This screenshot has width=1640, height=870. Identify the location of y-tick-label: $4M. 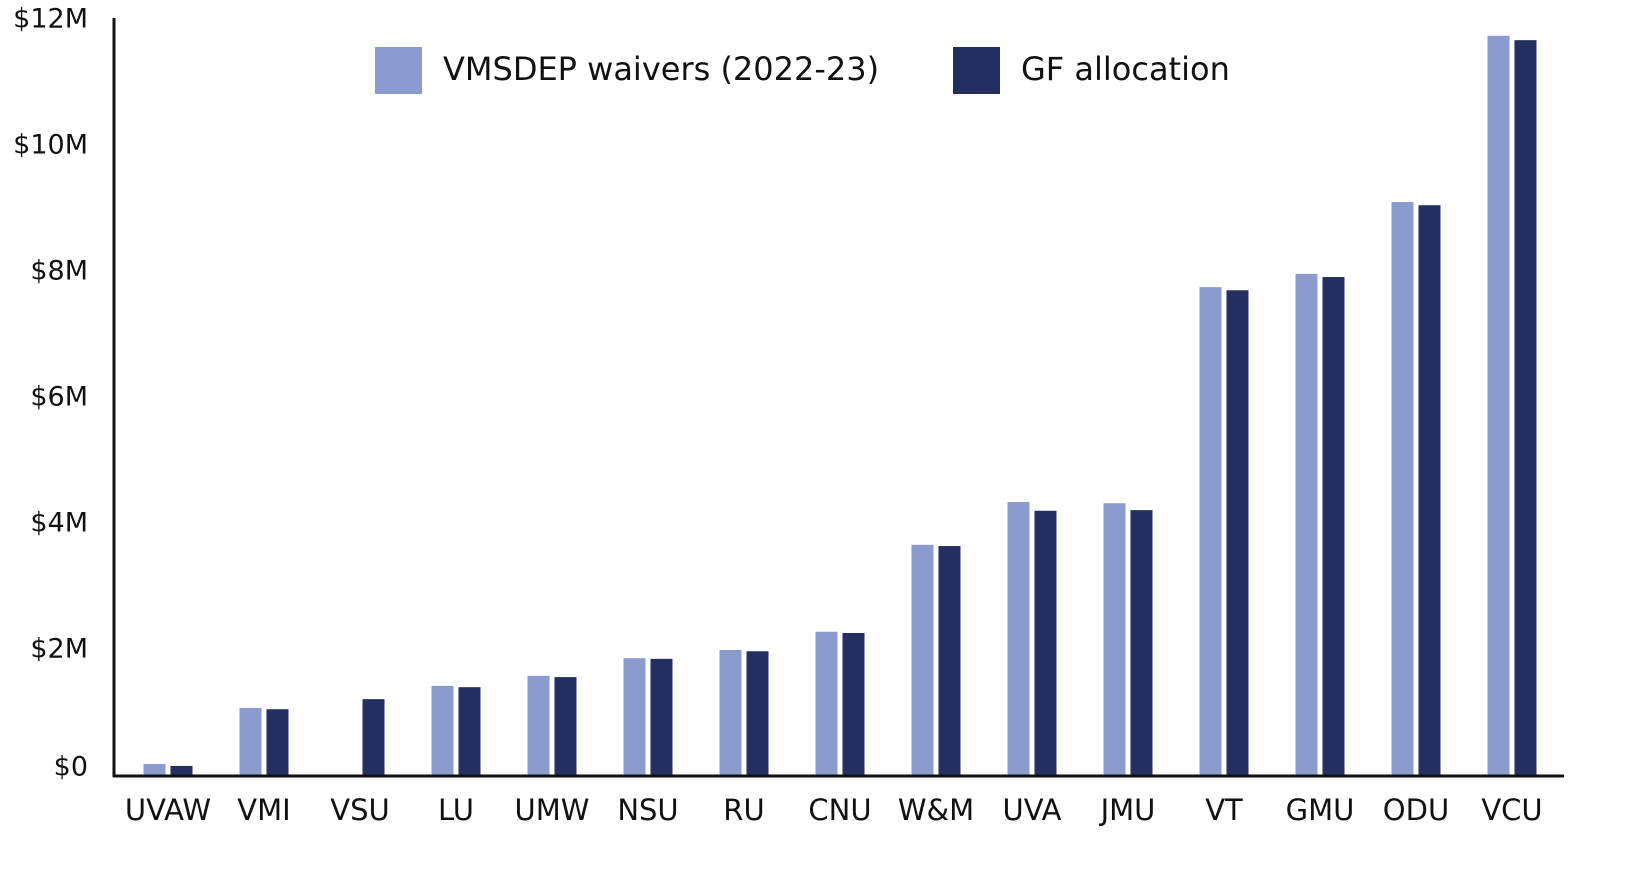
(59, 523).